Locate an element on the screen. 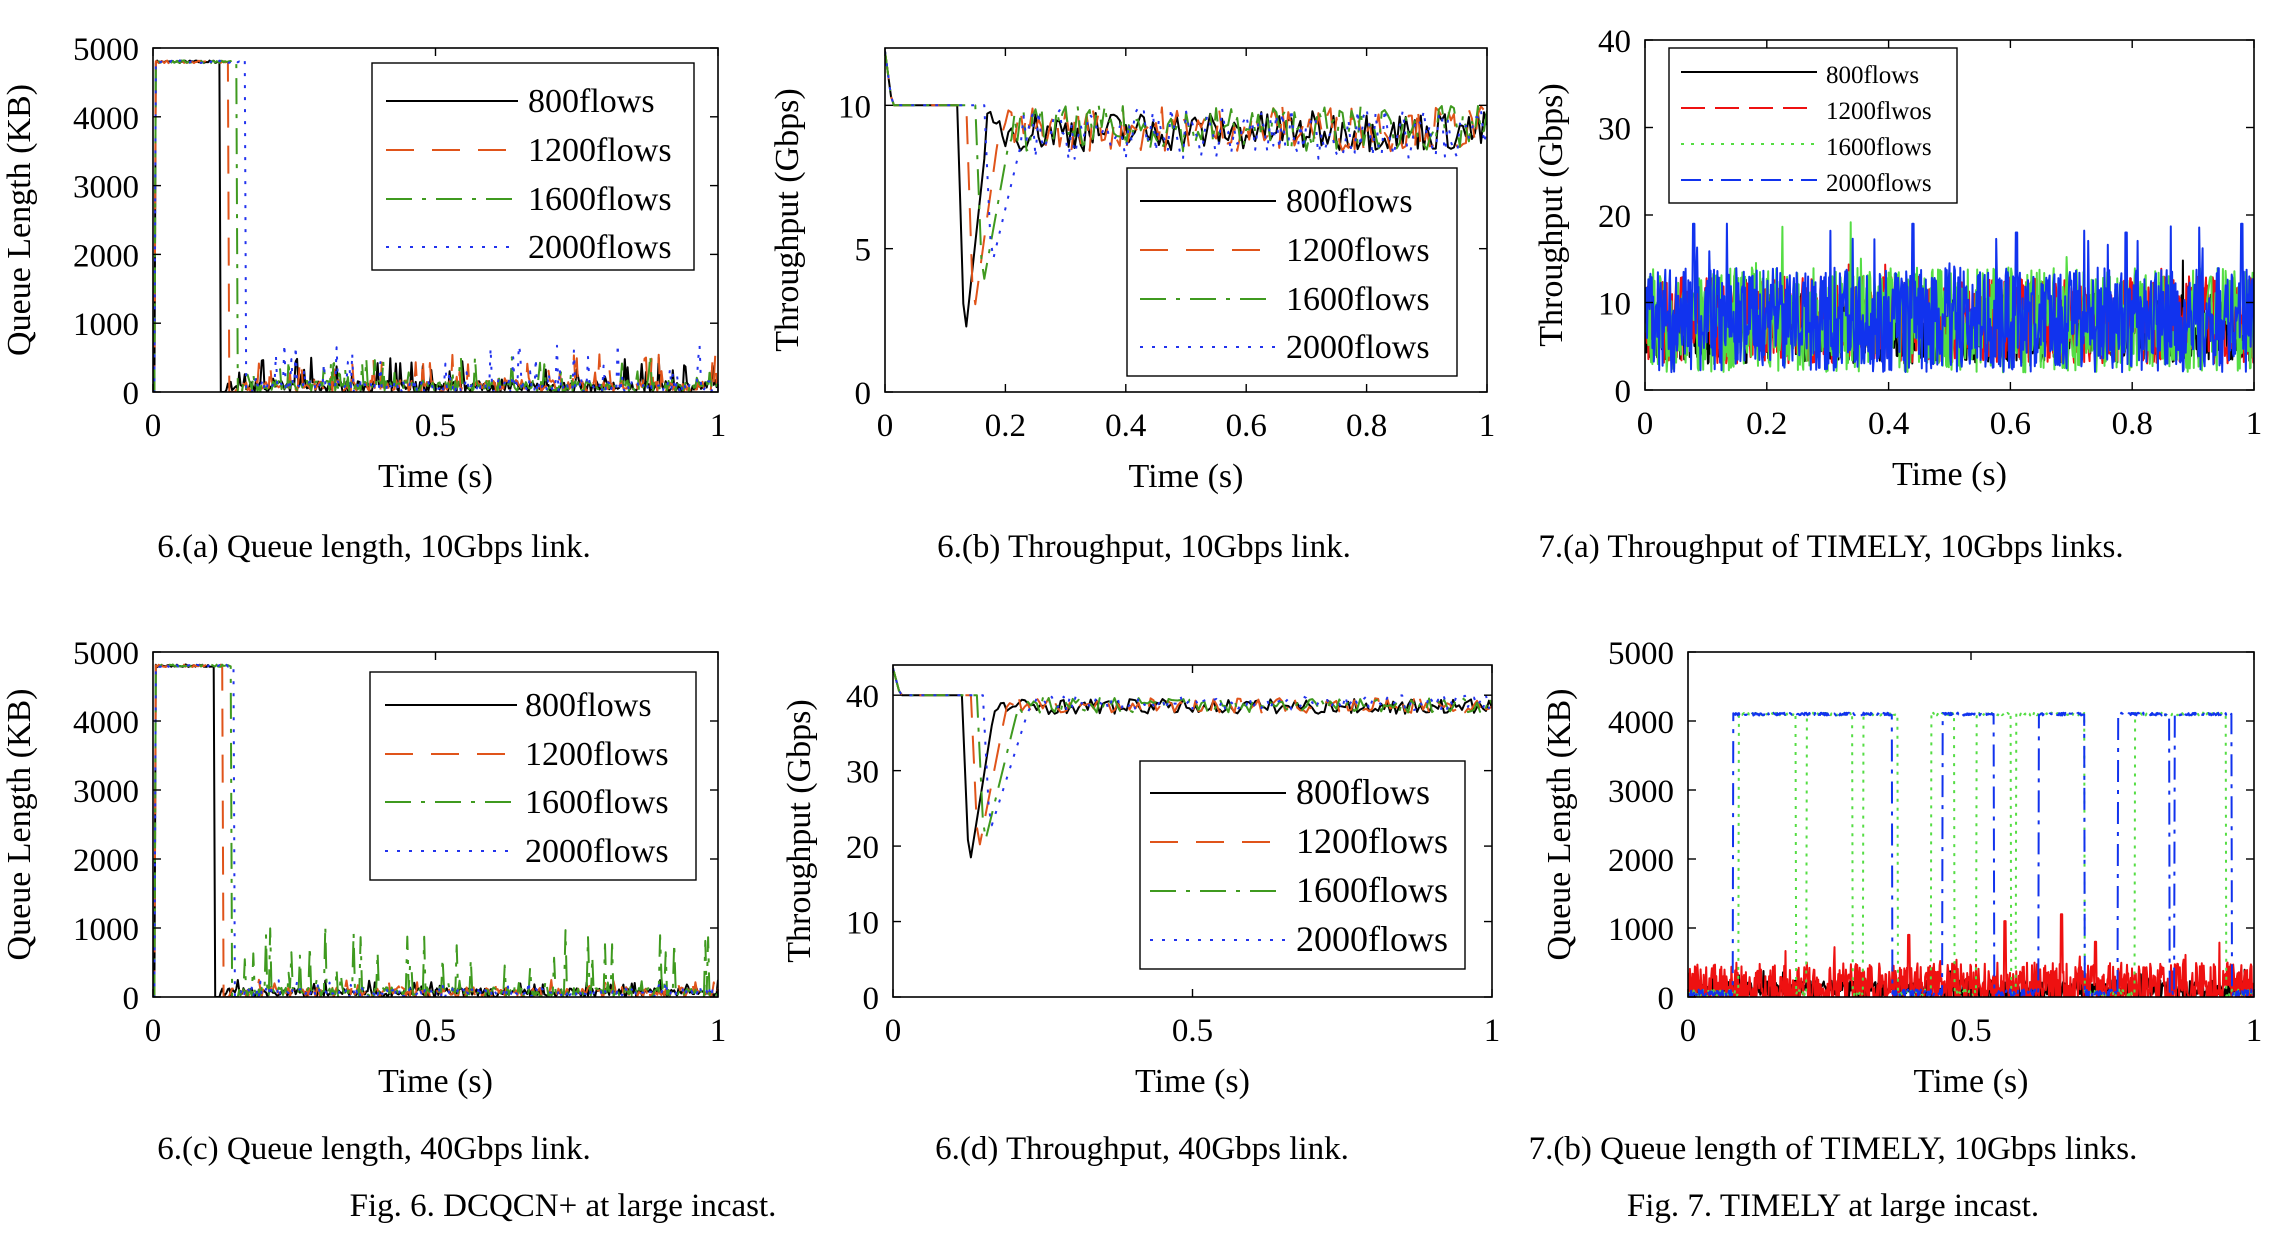 Image resolution: width=2272 pixels, height=1234 pixels. series-line-800flows is located at coordinates (1186, 189).